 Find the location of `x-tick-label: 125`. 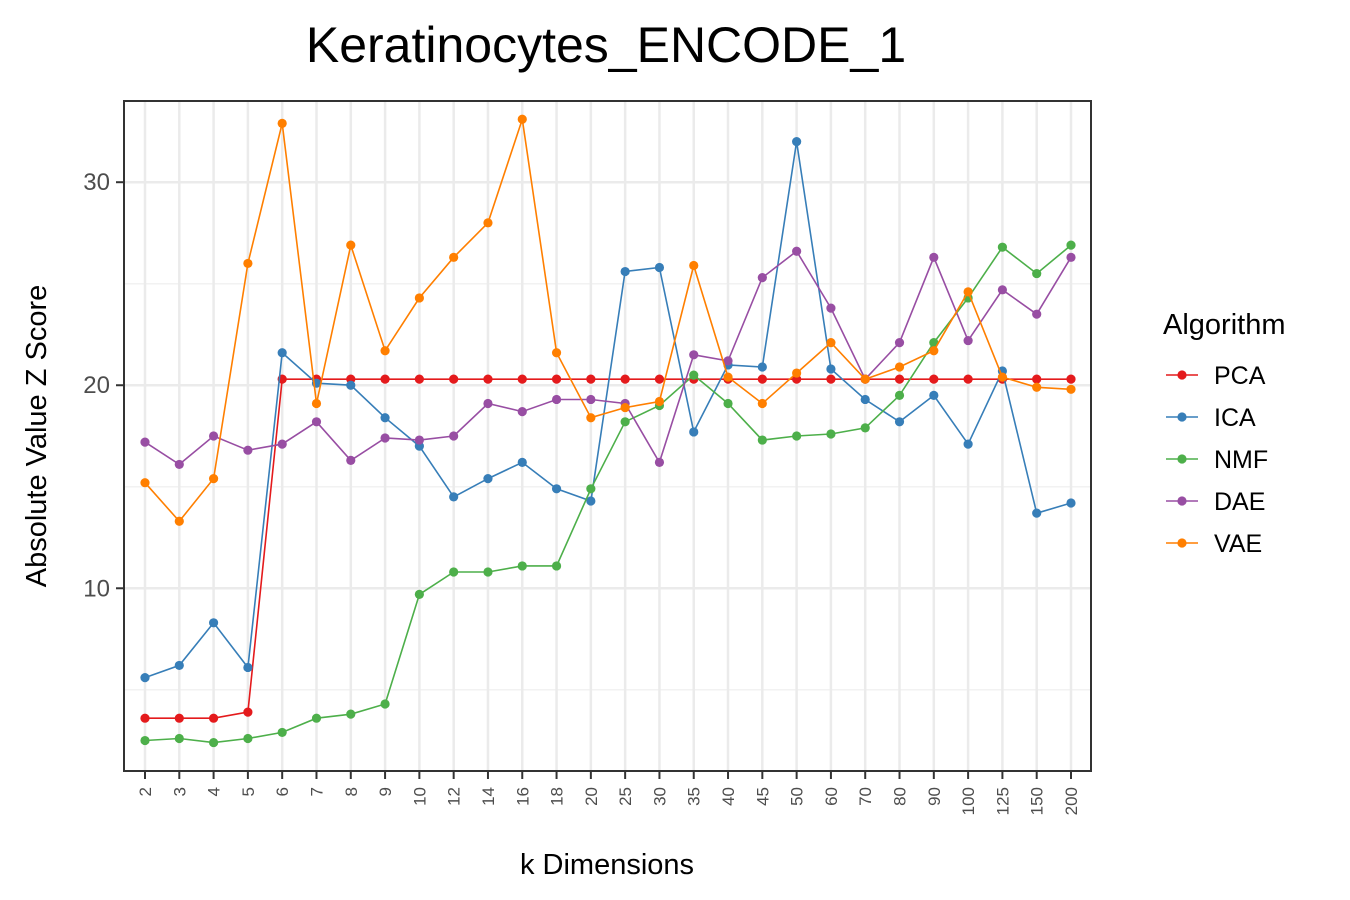

x-tick-label: 125 is located at coordinates (1002, 801).